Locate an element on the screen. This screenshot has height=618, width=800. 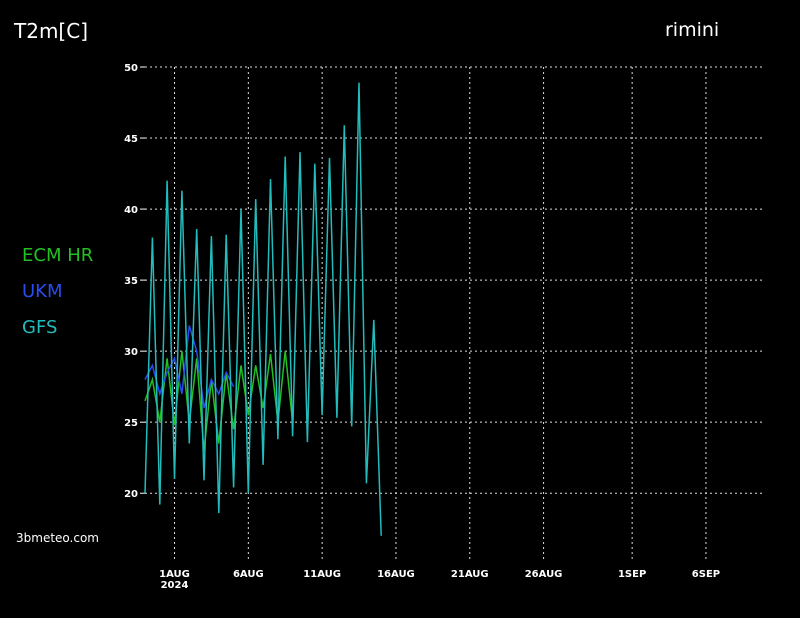
location: rimini is located at coordinates (692, 30).